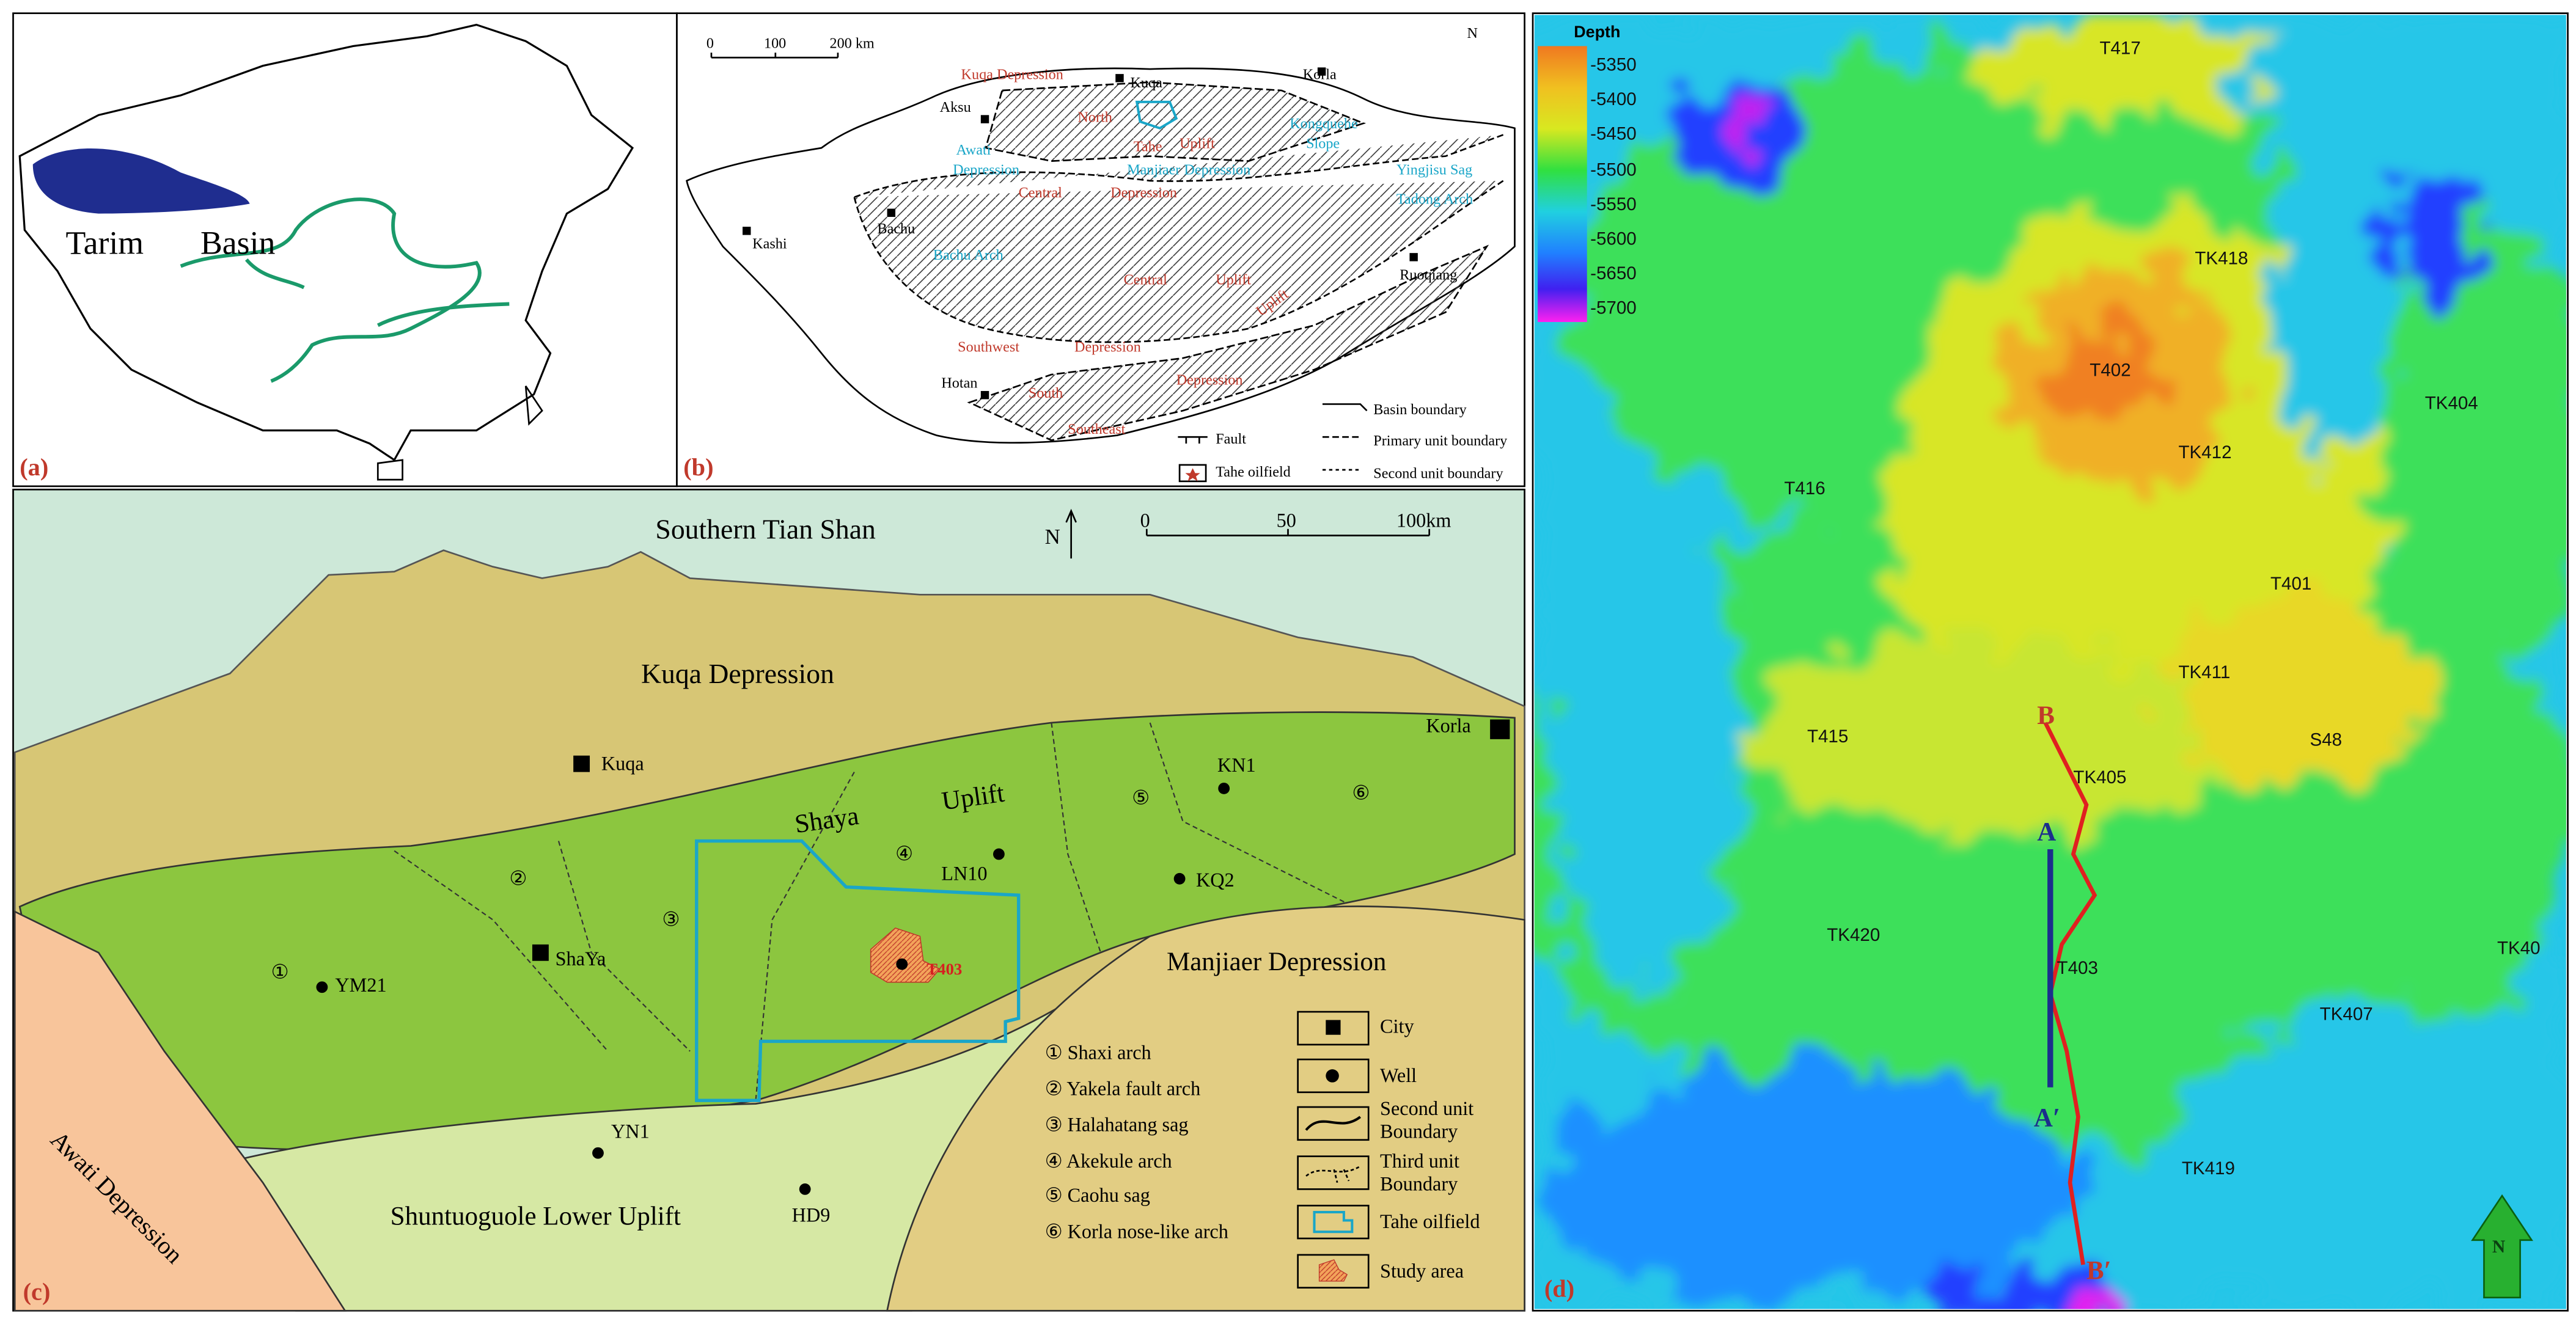 Image resolution: width=2576 pixels, height=1327 pixels. Describe the element at coordinates (1046, 393) in the screenshot. I see `label: South` at that location.